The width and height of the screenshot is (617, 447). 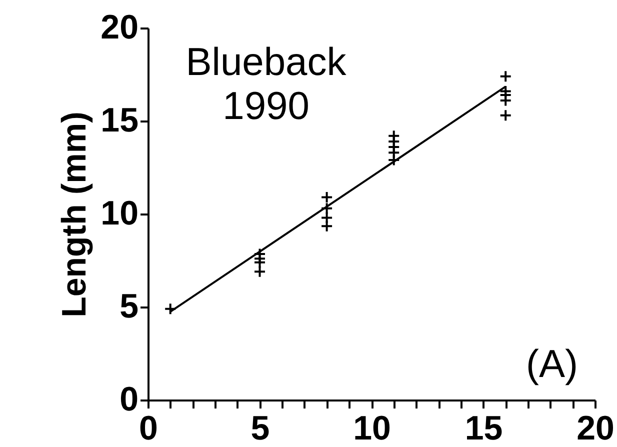 I want to click on y-tick-label: 0, so click(x=129, y=399).